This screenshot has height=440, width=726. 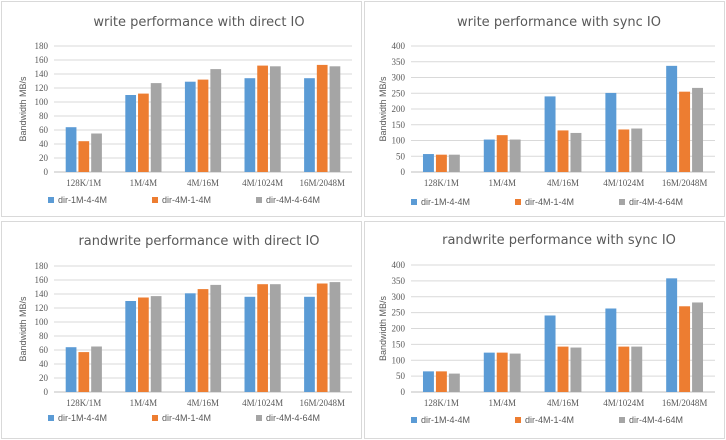 I want to click on y-tick-label: 160, so click(x=42, y=60).